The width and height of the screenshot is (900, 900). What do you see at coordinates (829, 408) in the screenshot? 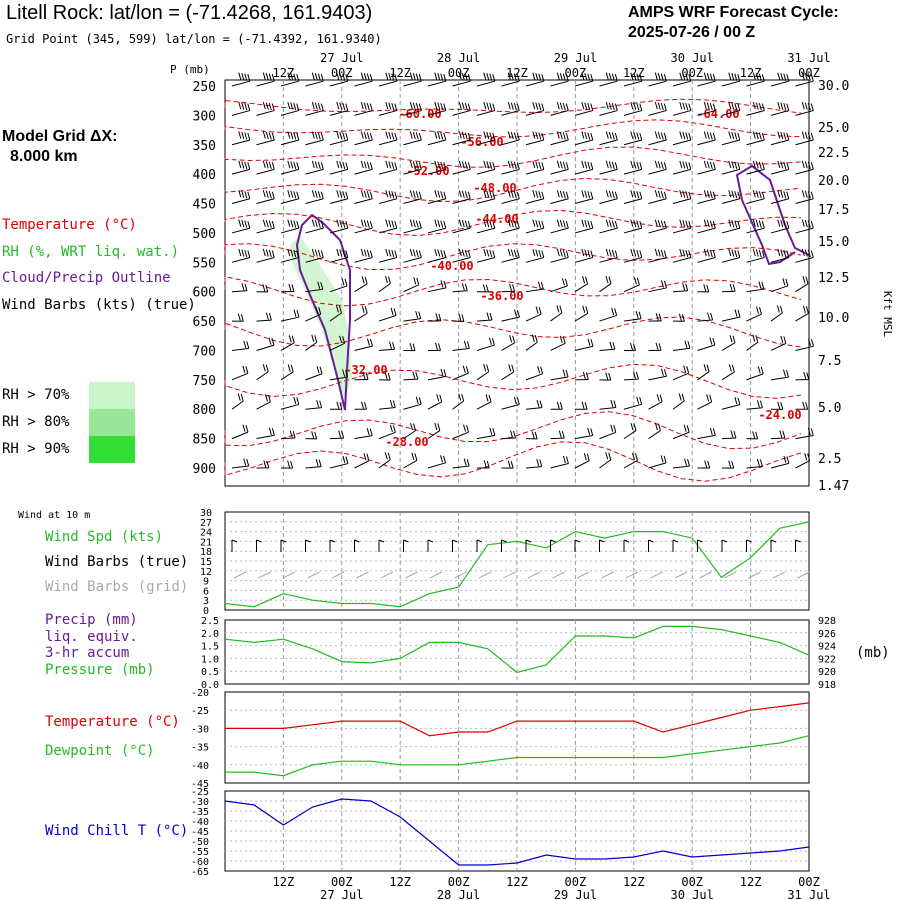
I see `height-tick: 5.0` at bounding box center [829, 408].